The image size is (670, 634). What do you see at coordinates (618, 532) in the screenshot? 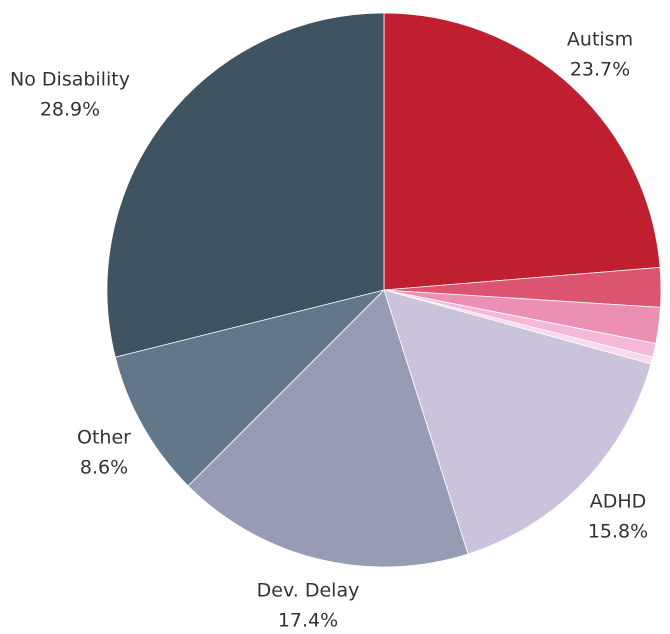
I see `slice-value-label: 15.8%` at bounding box center [618, 532].